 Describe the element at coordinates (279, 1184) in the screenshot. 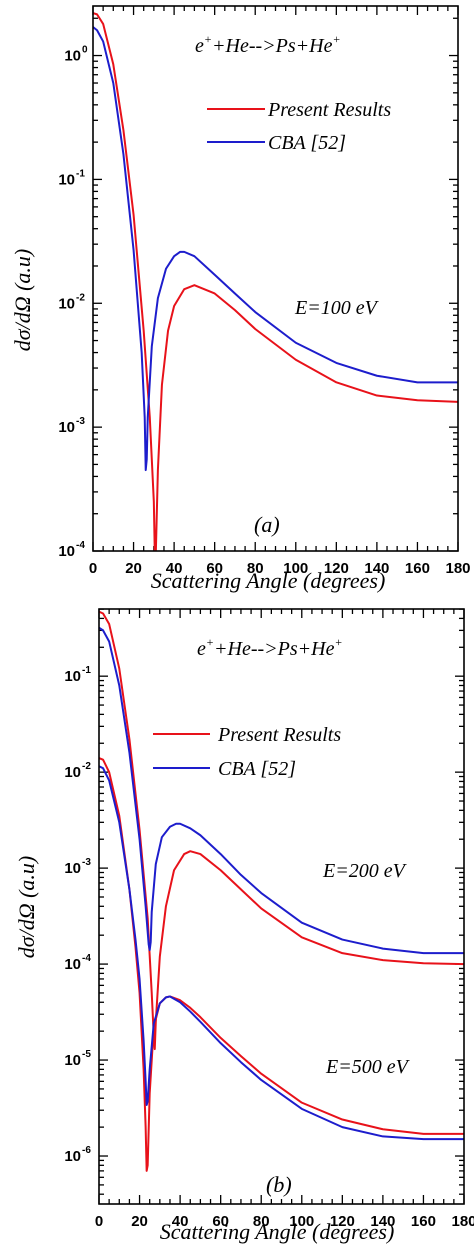

I see `panel-label-b: (b)` at that location.